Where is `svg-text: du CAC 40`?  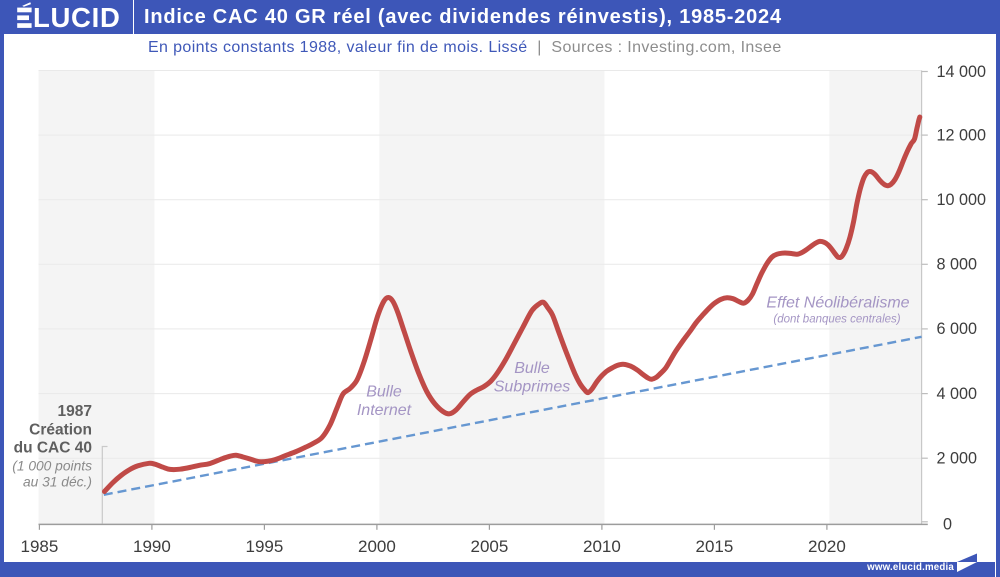 svg-text: du CAC 40 is located at coordinates (53, 448).